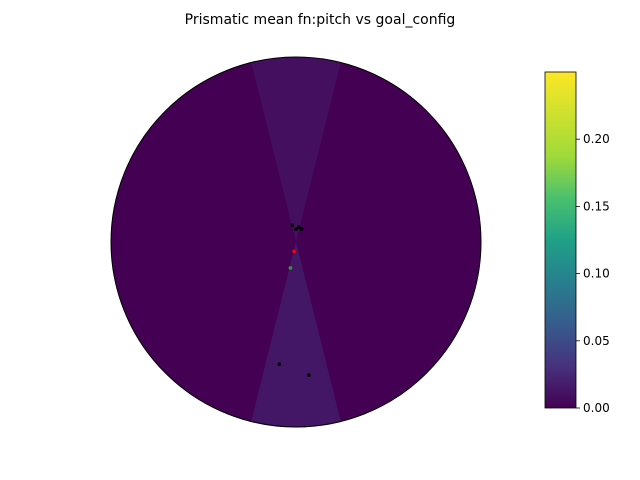 The image size is (640, 480). I want to click on colorbar-tick-label: 0.00, so click(596, 408).